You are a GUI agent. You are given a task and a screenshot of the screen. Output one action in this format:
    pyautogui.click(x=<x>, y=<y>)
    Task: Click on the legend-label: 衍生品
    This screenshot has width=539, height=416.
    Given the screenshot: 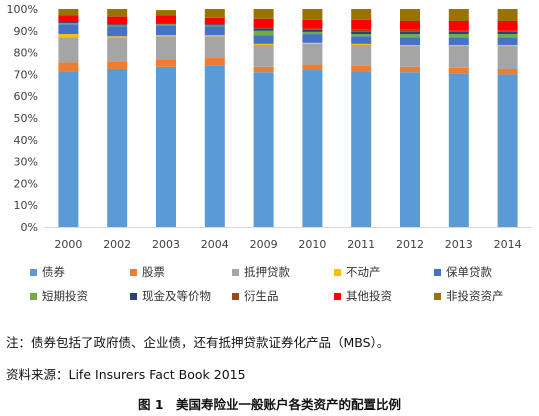 What is the action you would take?
    pyautogui.click(x=261, y=296)
    